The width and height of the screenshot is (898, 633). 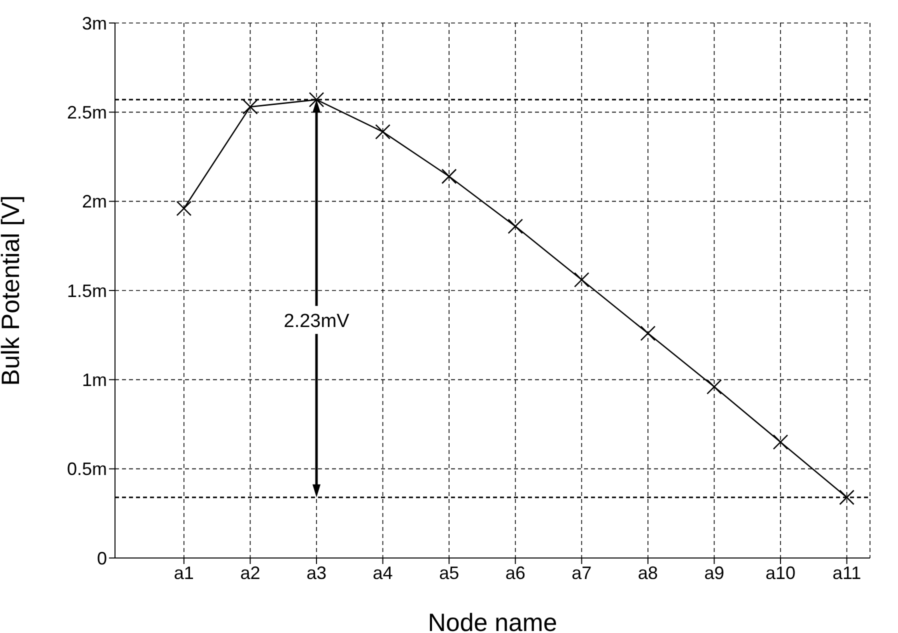 What do you see at coordinates (847, 572) in the screenshot?
I see `x-tick-label: a11` at bounding box center [847, 572].